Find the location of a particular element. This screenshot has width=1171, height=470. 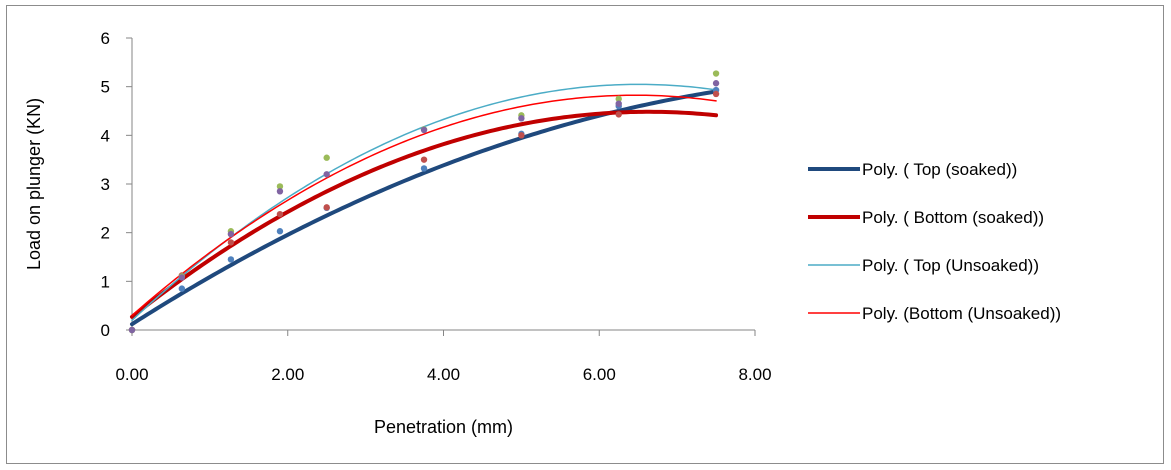

legend-label: Poly. (Bottom (Unsoaked)) is located at coordinates (961, 313).